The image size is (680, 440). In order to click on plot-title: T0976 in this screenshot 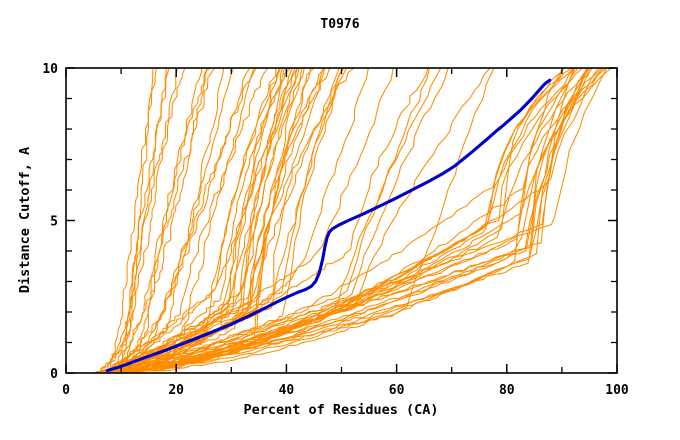, I will do `click(339, 24)`.